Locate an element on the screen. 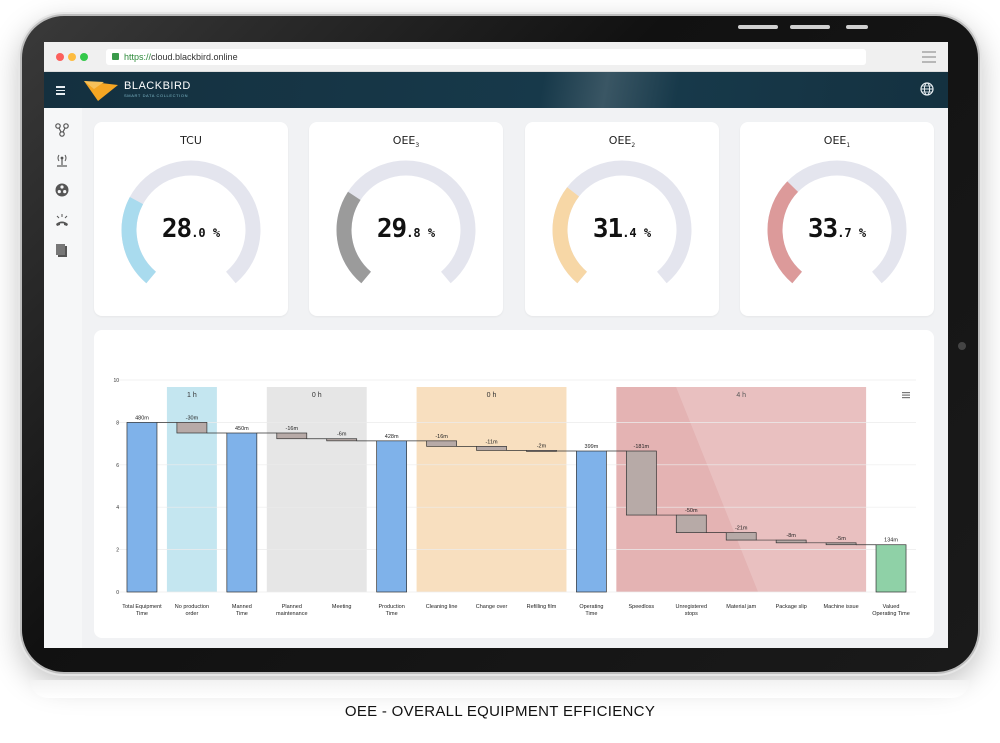 The image size is (1000, 743). x-tick-label: Planned is located at coordinates (292, 607).